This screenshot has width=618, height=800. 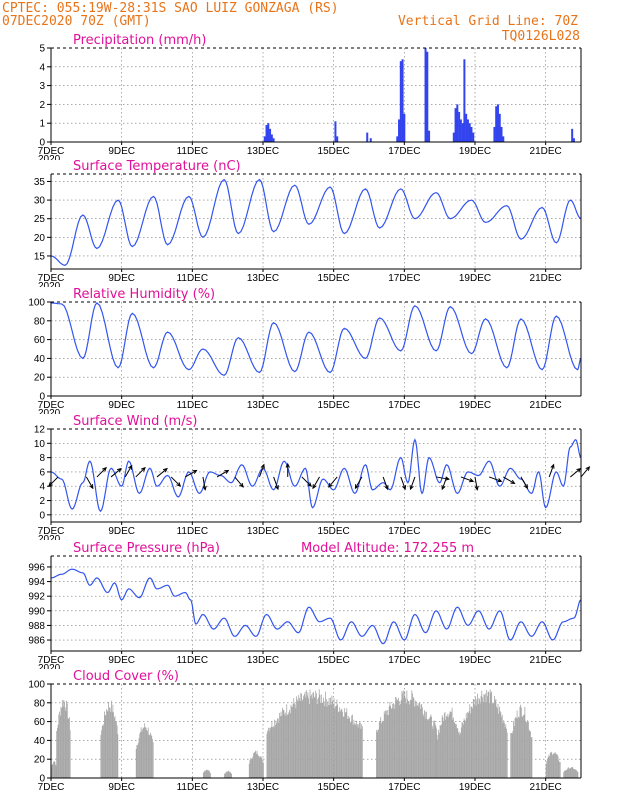 What do you see at coordinates (139, 40) in the screenshot?
I see `panel-title: Precipitation (mm/h)` at bounding box center [139, 40].